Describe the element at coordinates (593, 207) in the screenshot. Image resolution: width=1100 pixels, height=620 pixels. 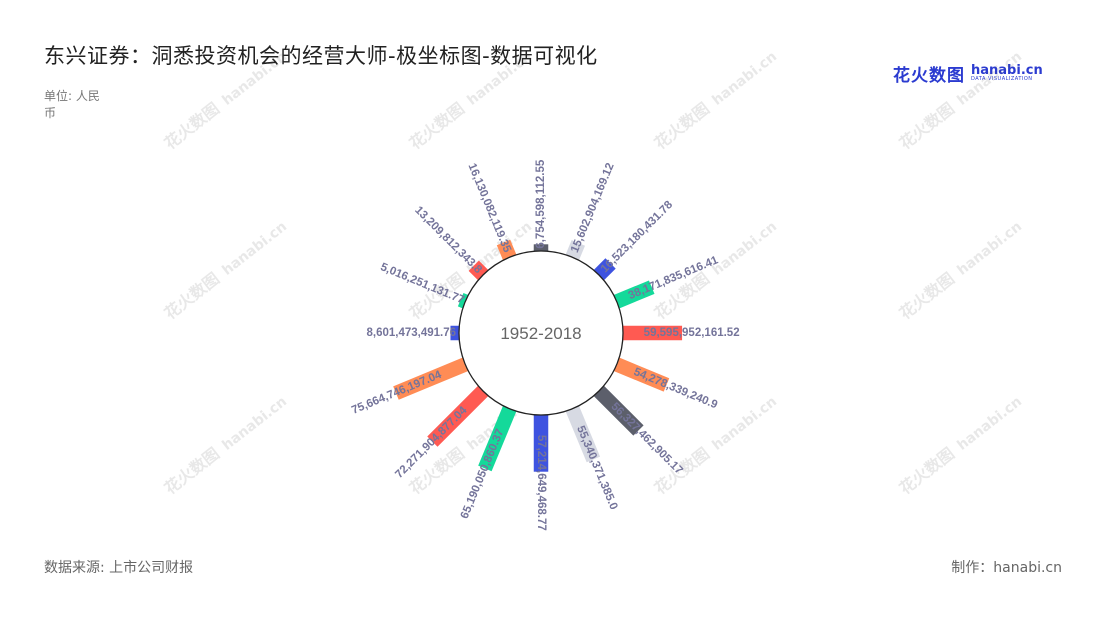
I see `value-label: 15,602,904,169.12` at that location.